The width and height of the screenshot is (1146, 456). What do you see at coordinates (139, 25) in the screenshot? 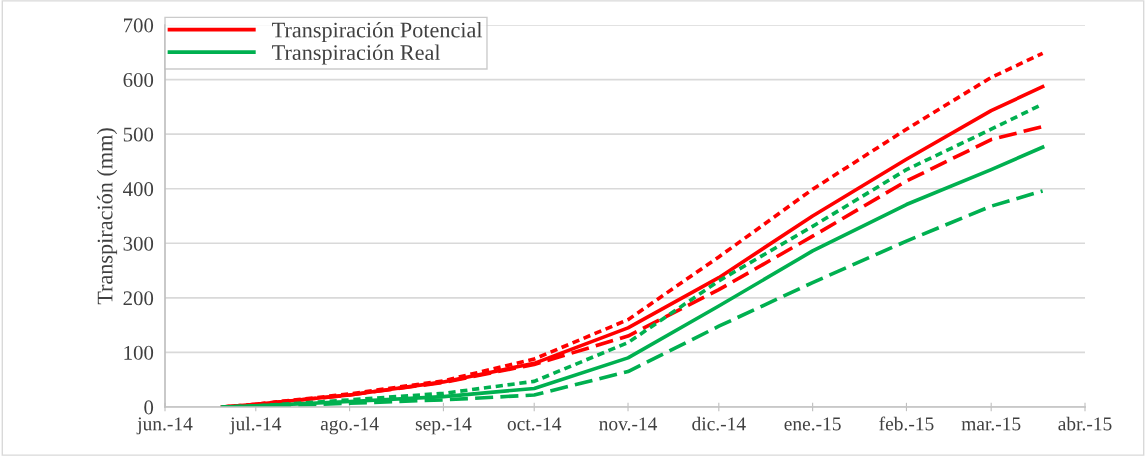
I see `y-tick-label: 700` at bounding box center [139, 25].